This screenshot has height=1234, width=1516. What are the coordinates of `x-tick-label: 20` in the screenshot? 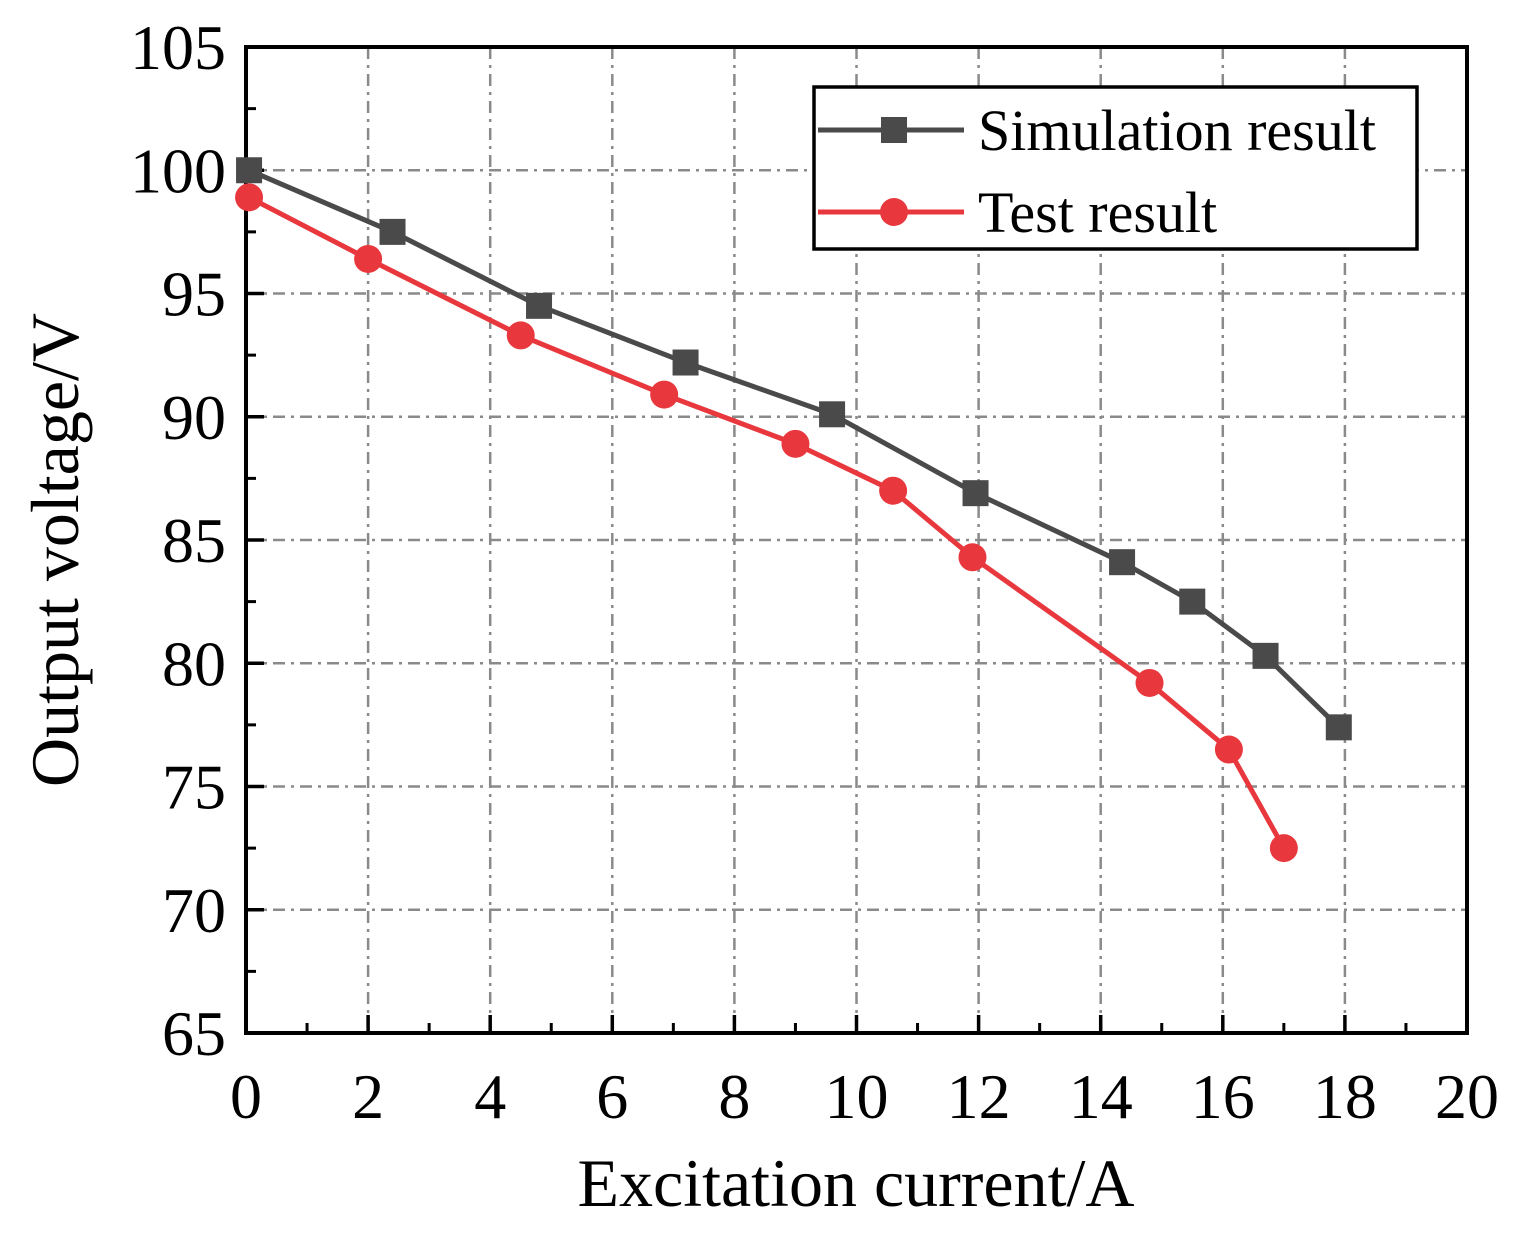 It's located at (1467, 1096).